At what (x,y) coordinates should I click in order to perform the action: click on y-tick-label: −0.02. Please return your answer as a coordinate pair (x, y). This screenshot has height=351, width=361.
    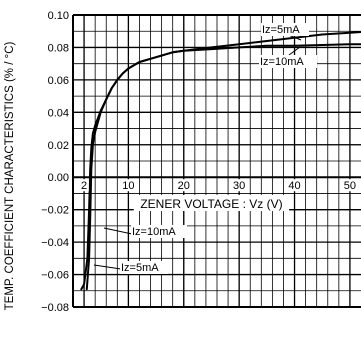
    Looking at the image, I should click on (55, 211).